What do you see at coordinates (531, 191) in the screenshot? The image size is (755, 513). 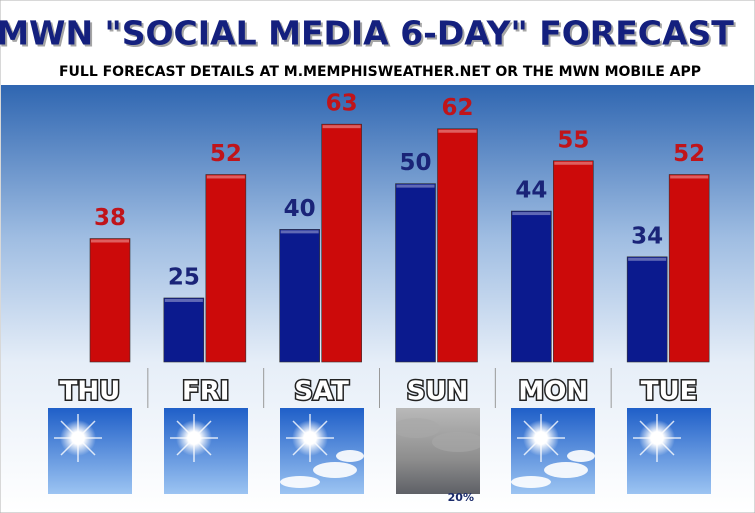 I see `value-label: 44` at bounding box center [531, 191].